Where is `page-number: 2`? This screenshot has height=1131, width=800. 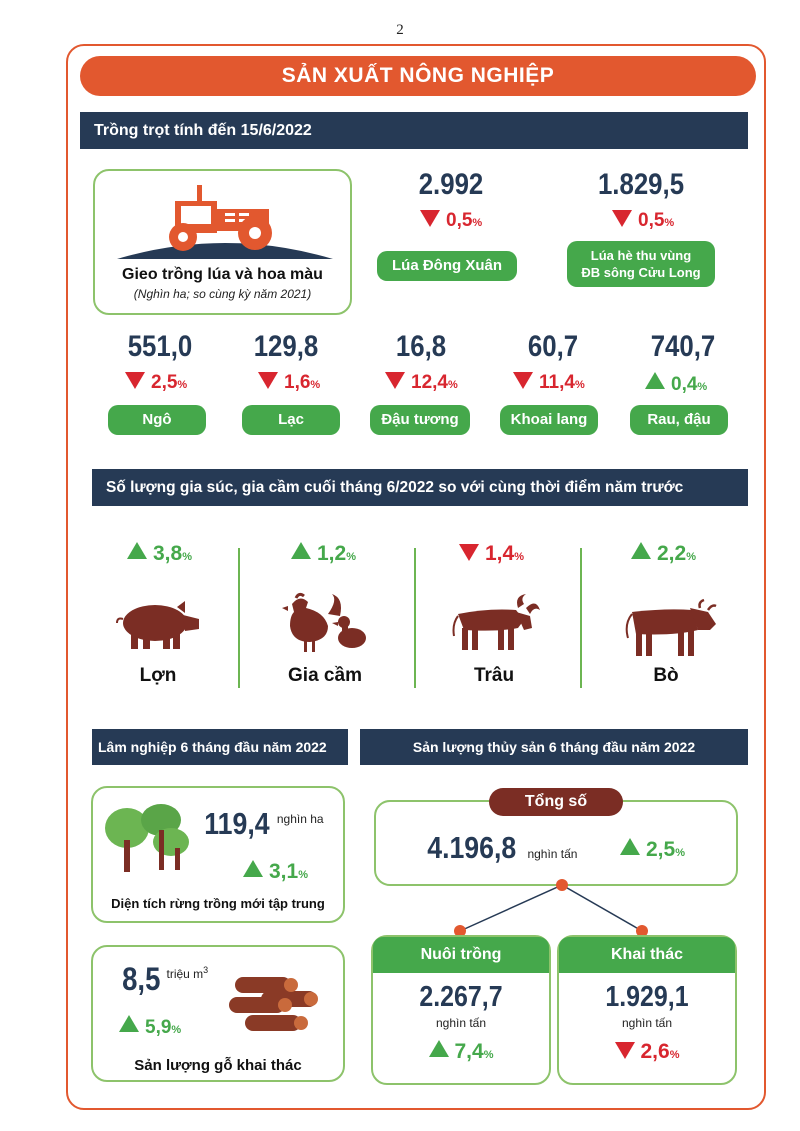
page-number: 2 is located at coordinates (400, 30).